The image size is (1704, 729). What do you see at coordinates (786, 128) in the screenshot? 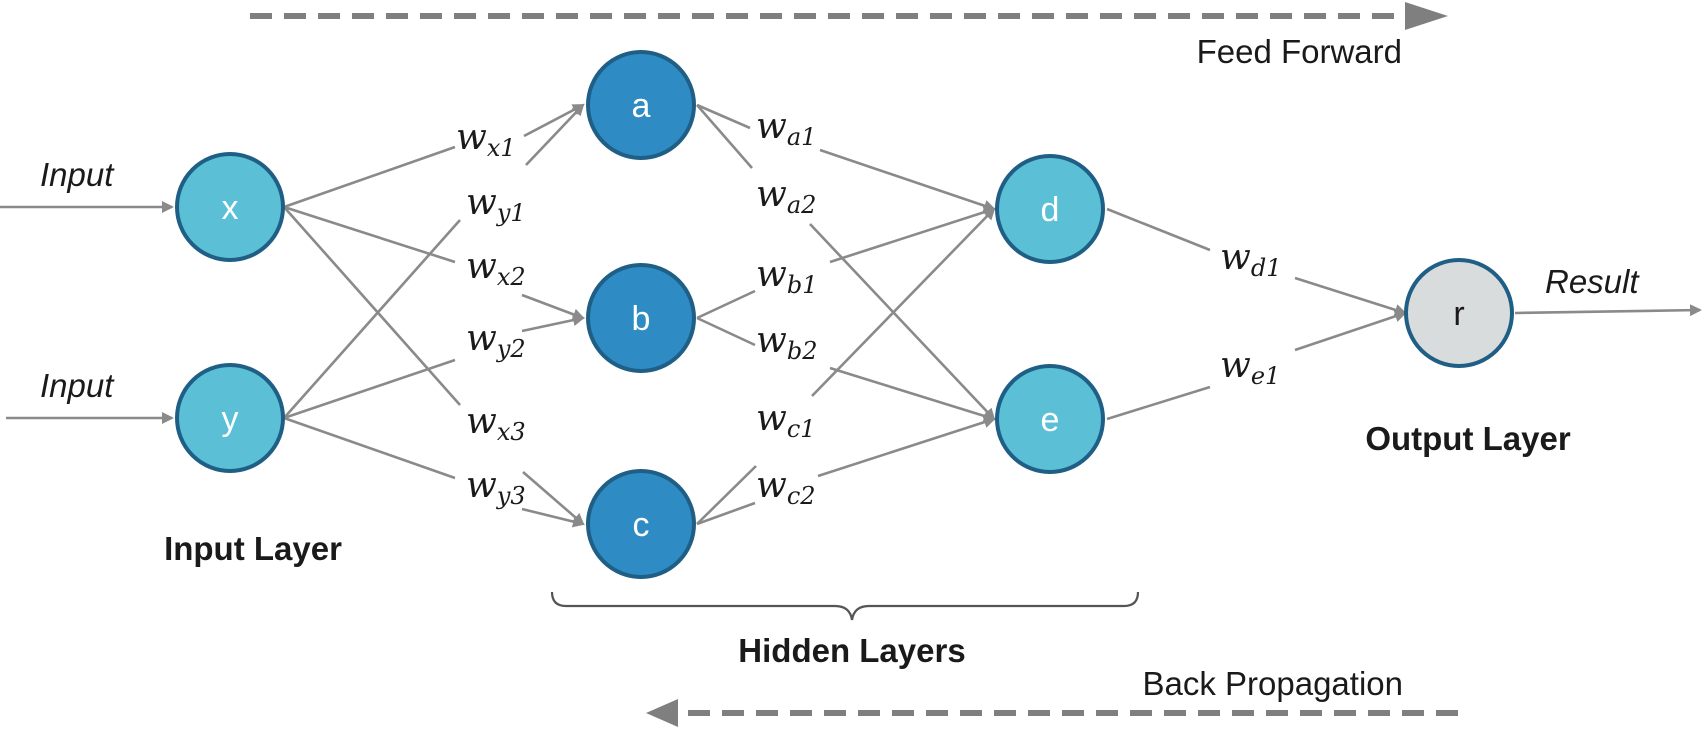
I see `weight-label-wa1: wa1` at bounding box center [786, 128].